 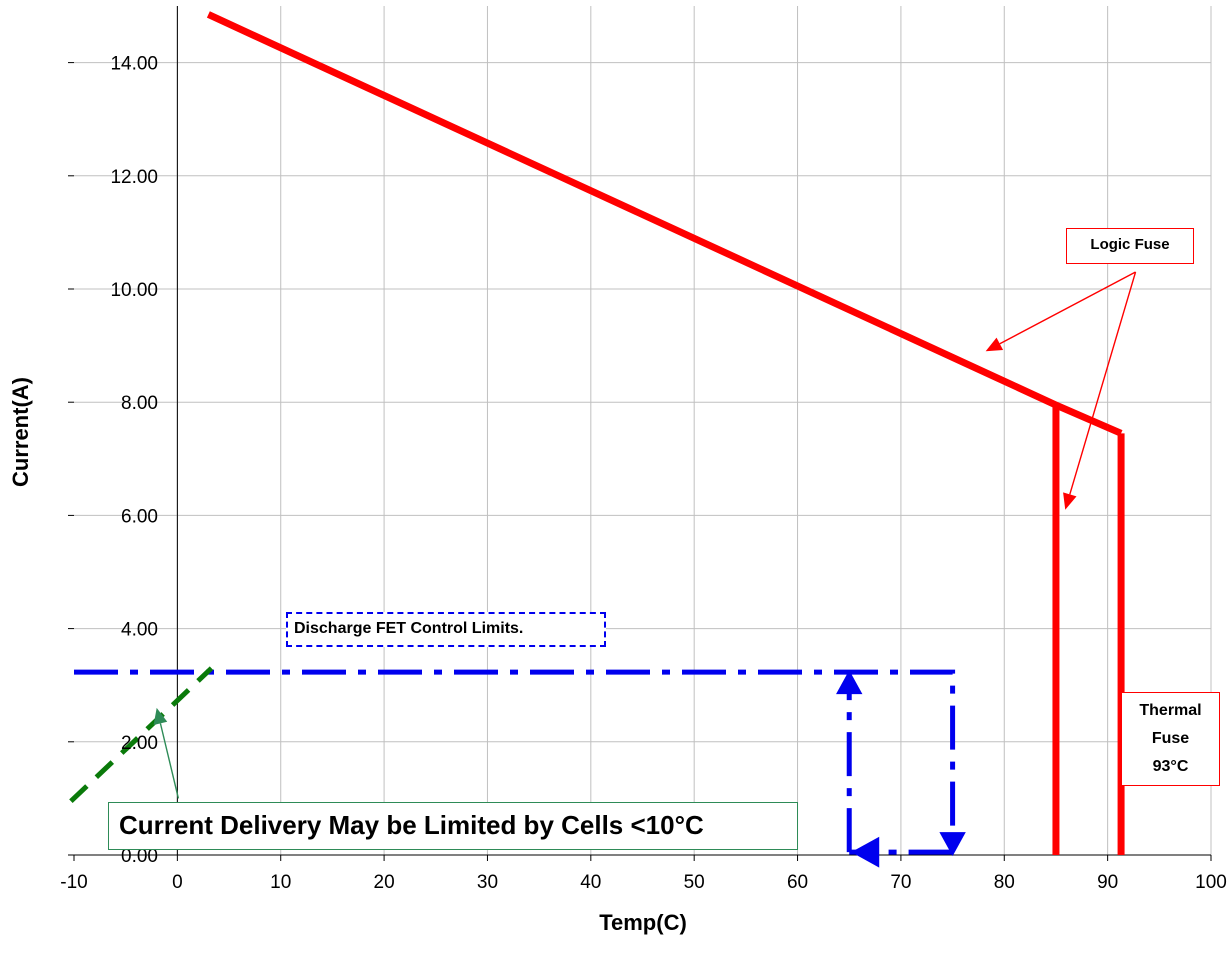 I want to click on fet-limits-label: Discharge FET Control Limits., so click(x=446, y=629).